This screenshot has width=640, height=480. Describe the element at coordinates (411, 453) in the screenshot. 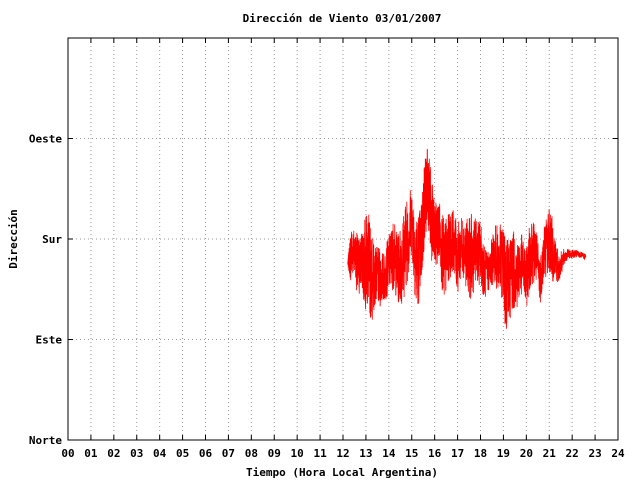

I see `x-tick-label: 15` at that location.